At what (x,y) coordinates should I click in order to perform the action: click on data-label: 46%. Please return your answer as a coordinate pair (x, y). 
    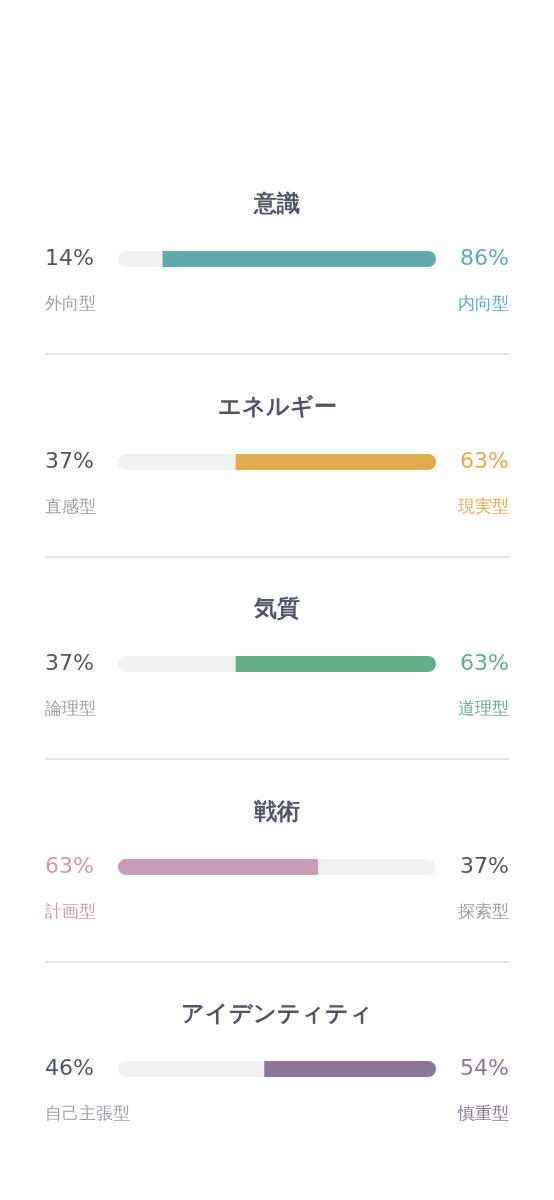
    Looking at the image, I should click on (69, 1067).